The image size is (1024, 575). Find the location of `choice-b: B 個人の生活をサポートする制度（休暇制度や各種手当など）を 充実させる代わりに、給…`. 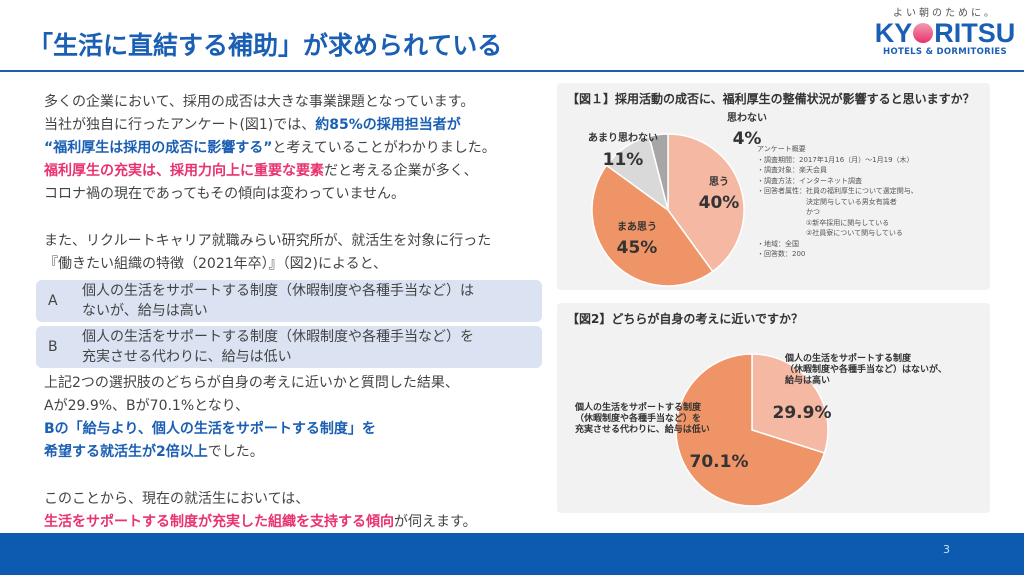

choice-b: B 個人の生活をサポートする制度（休暇制度や各種手当など）を 充実させる代わりに、給… is located at coordinates (289, 347).